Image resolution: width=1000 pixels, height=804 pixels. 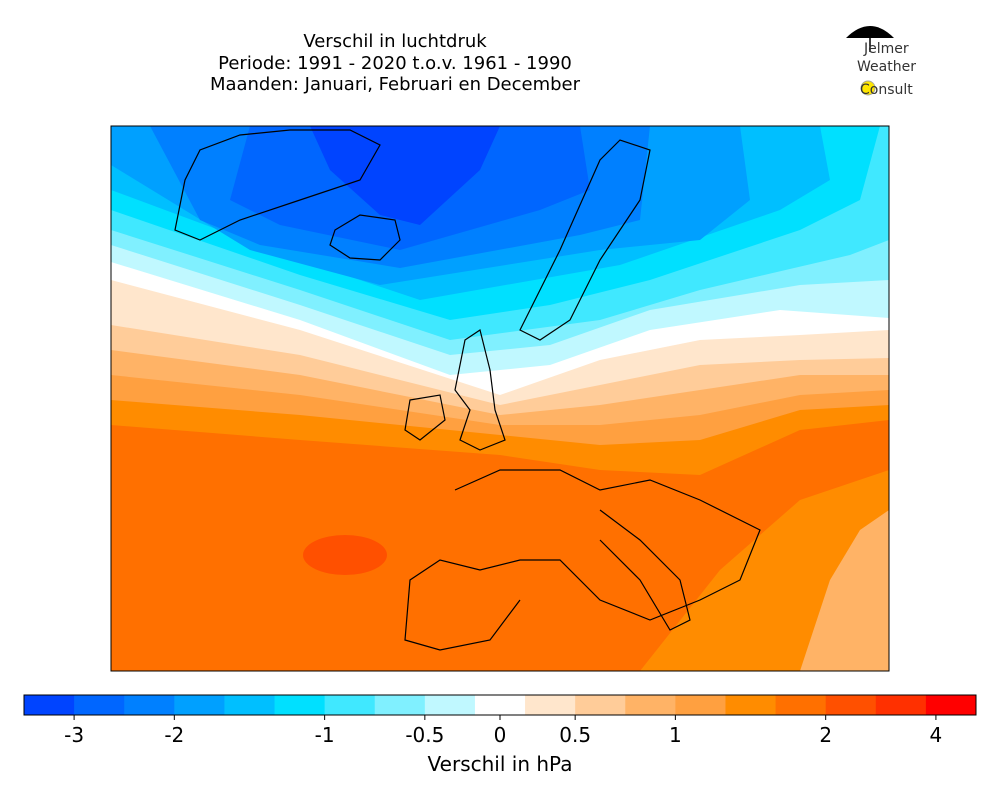 I want to click on title-line: Verschil in luchtdruk, so click(x=395, y=41).